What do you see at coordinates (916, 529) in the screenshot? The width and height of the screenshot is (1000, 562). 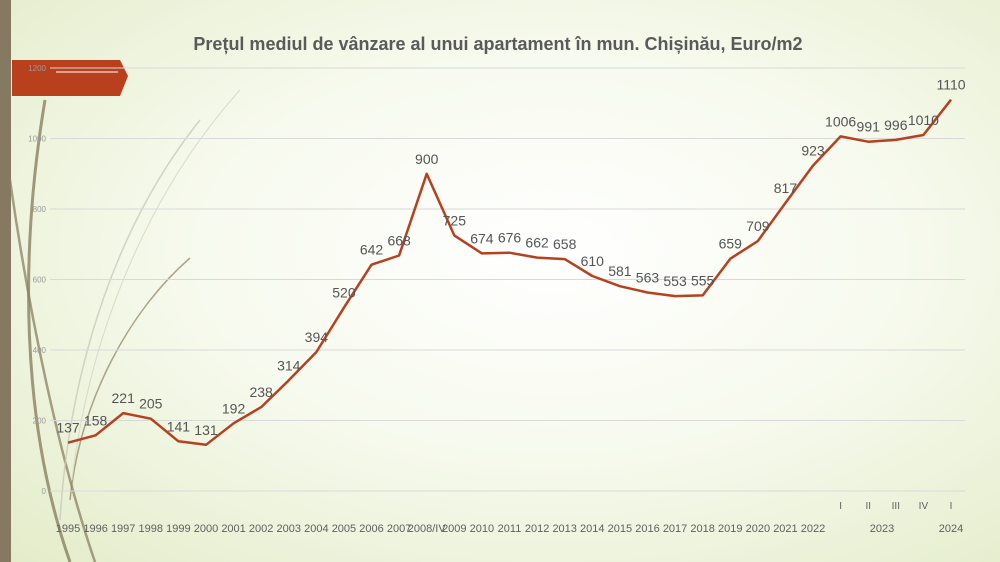 I see `x-axis-group-labels: 2023 2024` at bounding box center [916, 529].